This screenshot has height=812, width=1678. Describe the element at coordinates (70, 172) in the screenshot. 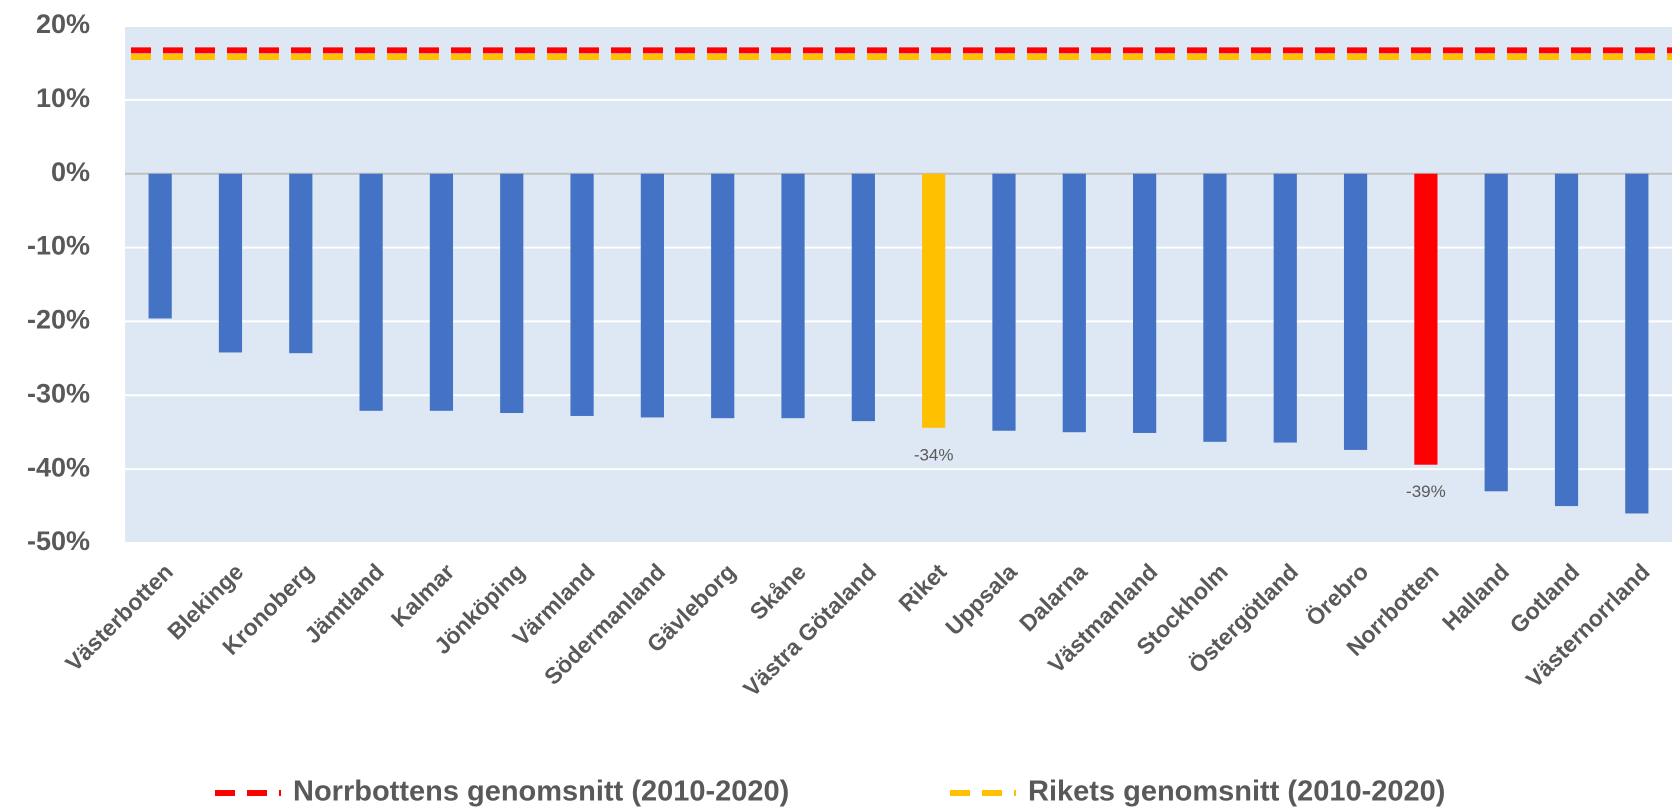

I see `y-tick-label: 0%` at that location.